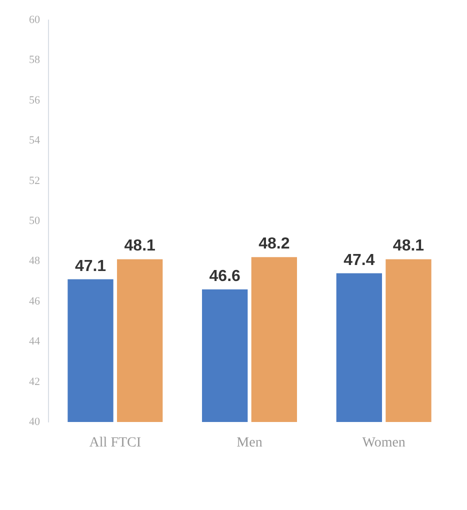 Image resolution: width=467 pixels, height=510 pixels. What do you see at coordinates (274, 244) in the screenshot?
I see `data-label: 48.2` at bounding box center [274, 244].